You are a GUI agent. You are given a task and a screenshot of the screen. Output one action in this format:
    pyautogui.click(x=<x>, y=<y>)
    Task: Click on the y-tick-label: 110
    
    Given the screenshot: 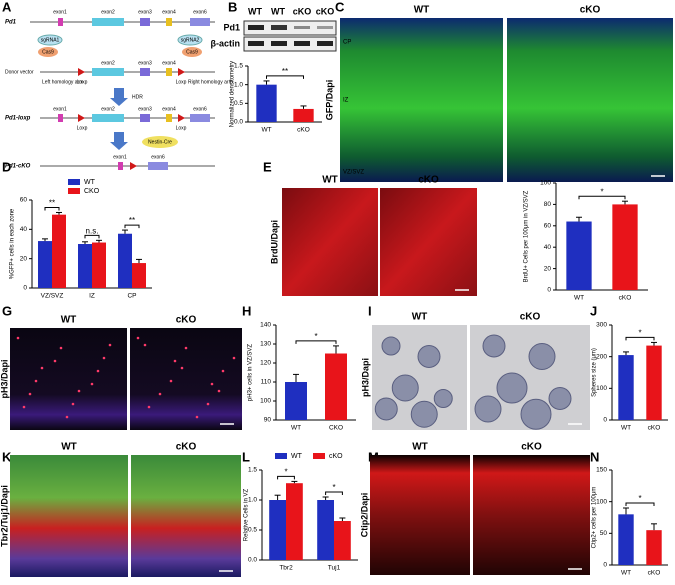 What is the action you would take?
    pyautogui.click(x=266, y=382)
    